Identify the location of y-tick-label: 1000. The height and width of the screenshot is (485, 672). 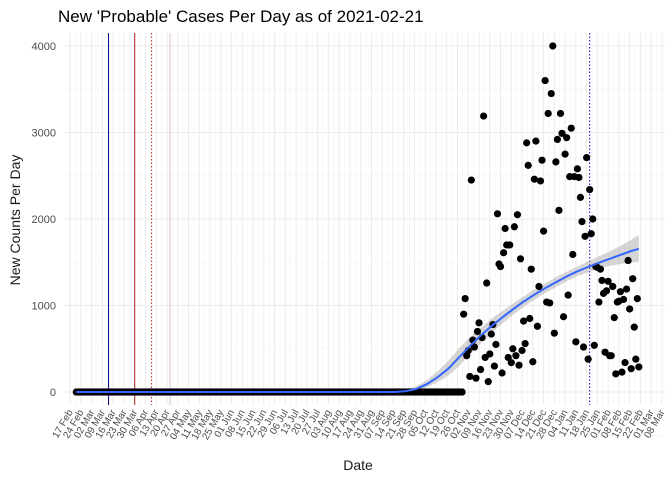
(44, 307).